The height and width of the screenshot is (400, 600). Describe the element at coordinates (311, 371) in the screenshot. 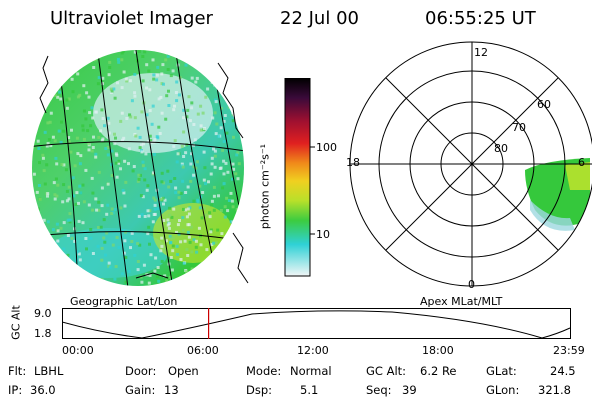

I see `mode-value: Normal` at that location.